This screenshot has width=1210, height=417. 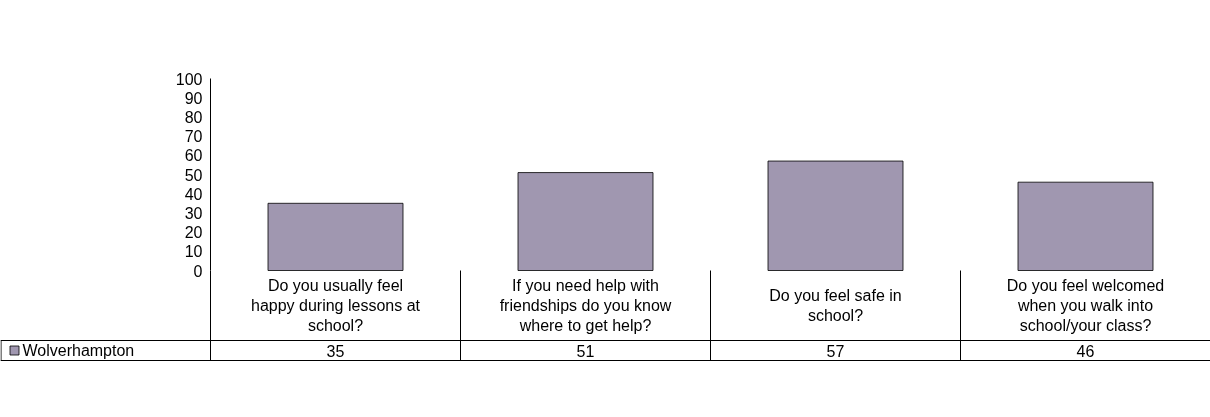 I want to click on x-tick-label: Do you usually feel happy during lessons at school?, so click(x=336, y=305).